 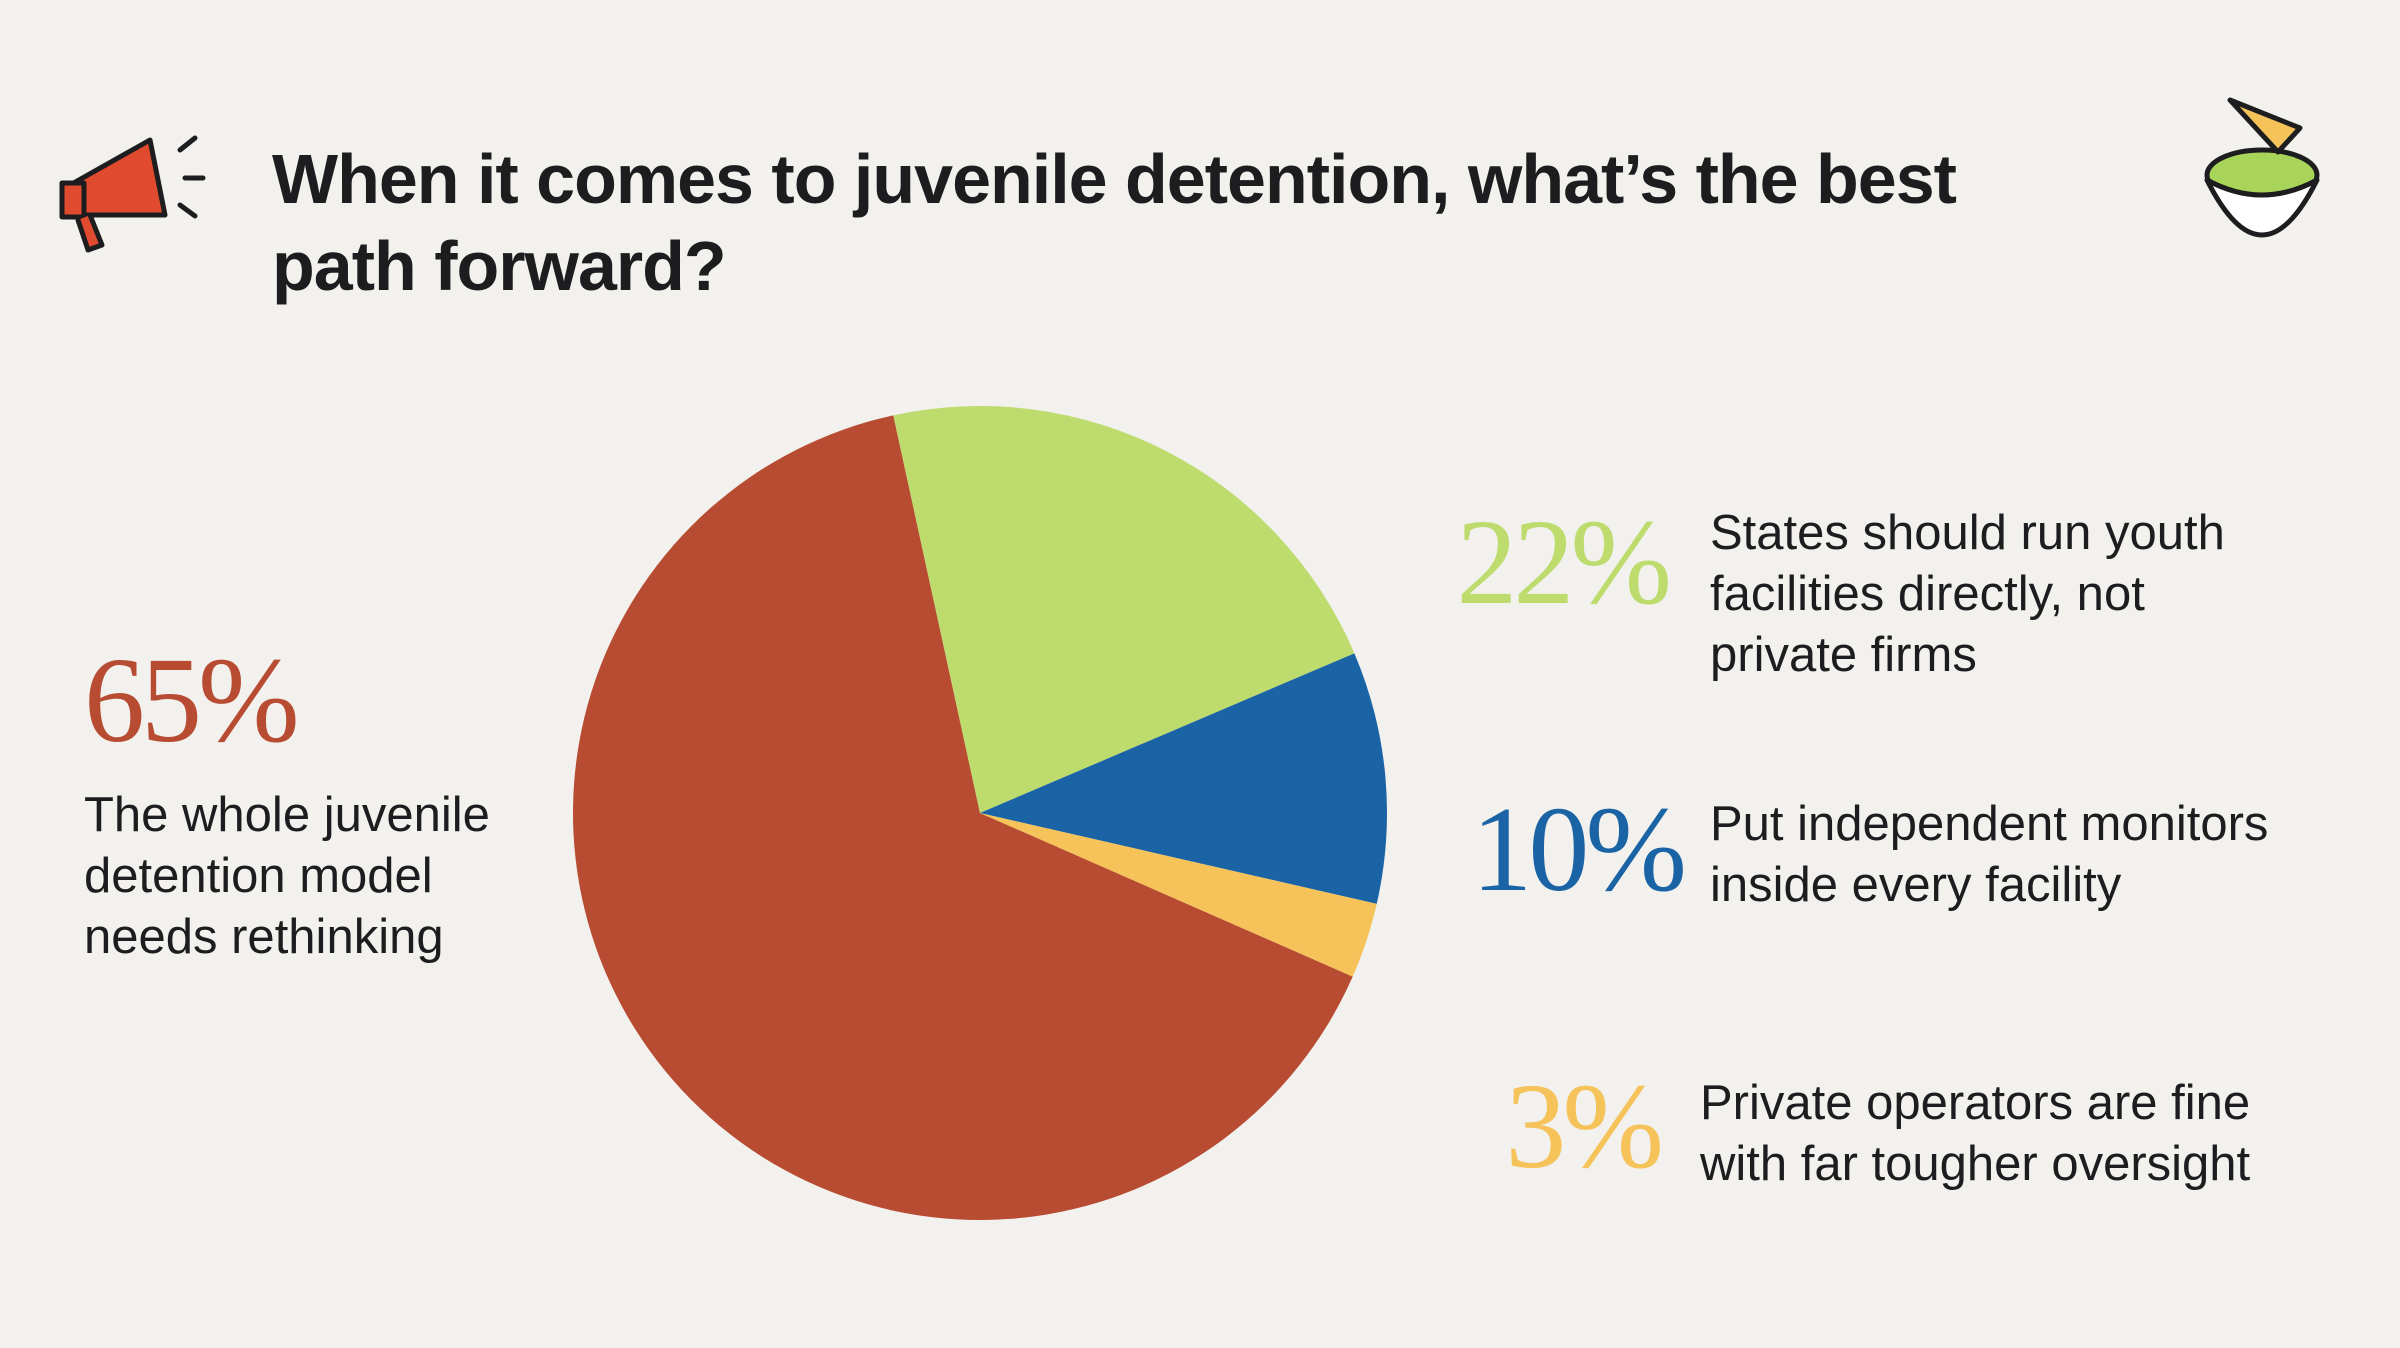 What do you see at coordinates (2262, 167) in the screenshot?
I see `guacamole-icon` at bounding box center [2262, 167].